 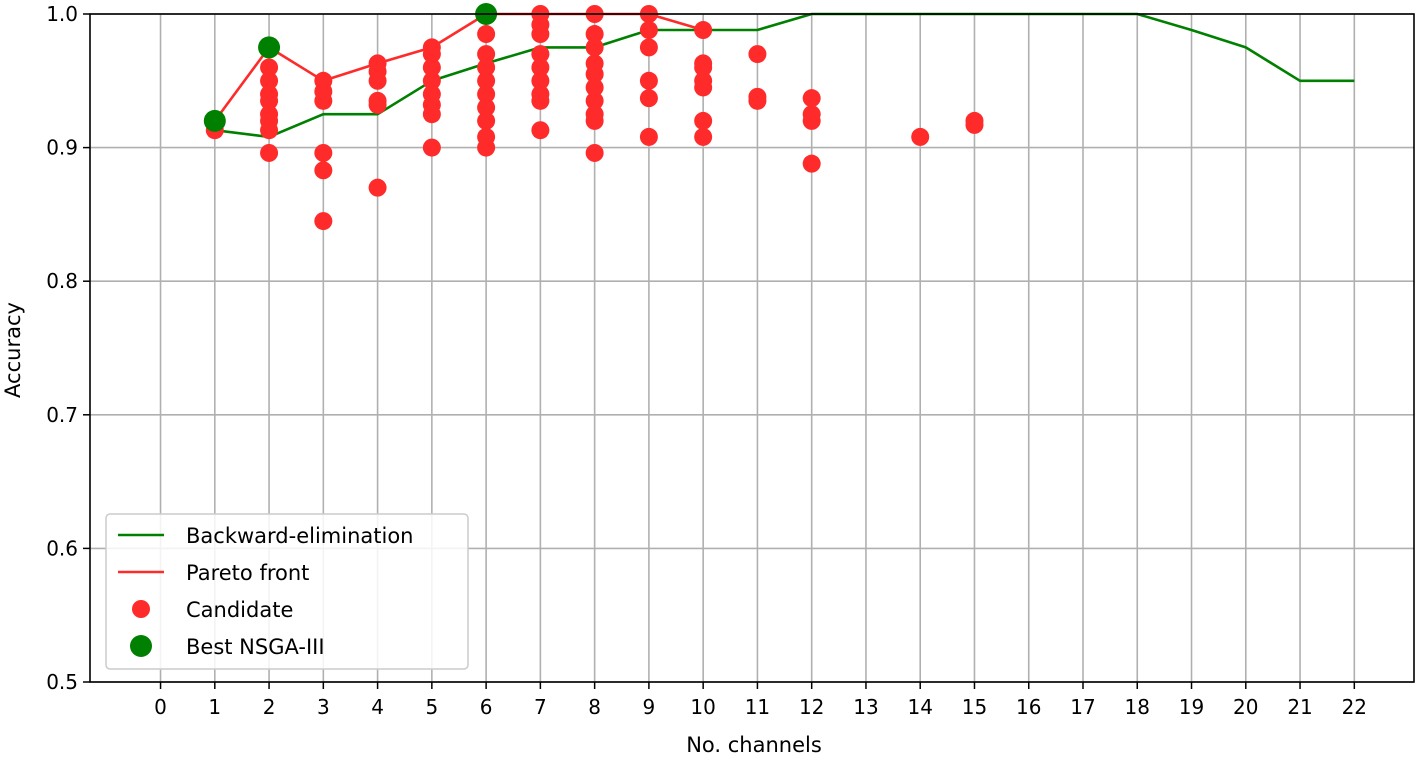 What do you see at coordinates (431, 707) in the screenshot?
I see `x-tick-label: 5` at bounding box center [431, 707].